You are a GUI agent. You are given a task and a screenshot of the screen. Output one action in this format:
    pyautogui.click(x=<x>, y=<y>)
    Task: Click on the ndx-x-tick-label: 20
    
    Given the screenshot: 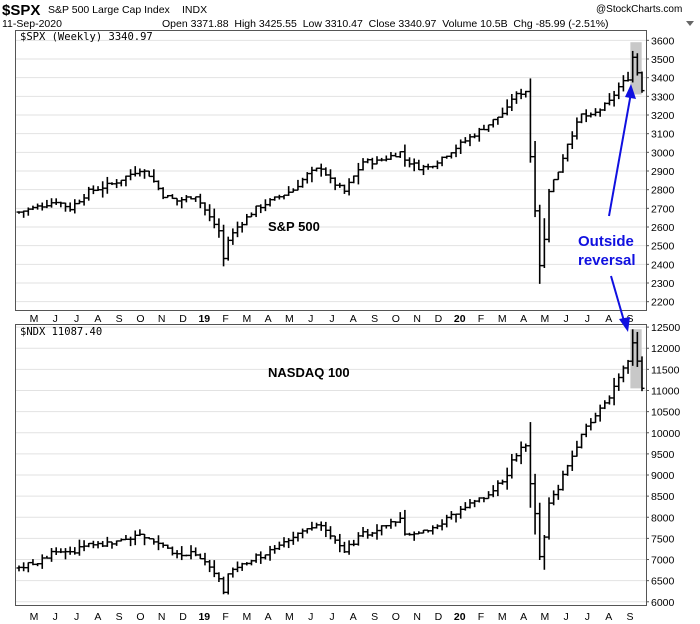 What is the action you would take?
    pyautogui.click(x=460, y=617)
    